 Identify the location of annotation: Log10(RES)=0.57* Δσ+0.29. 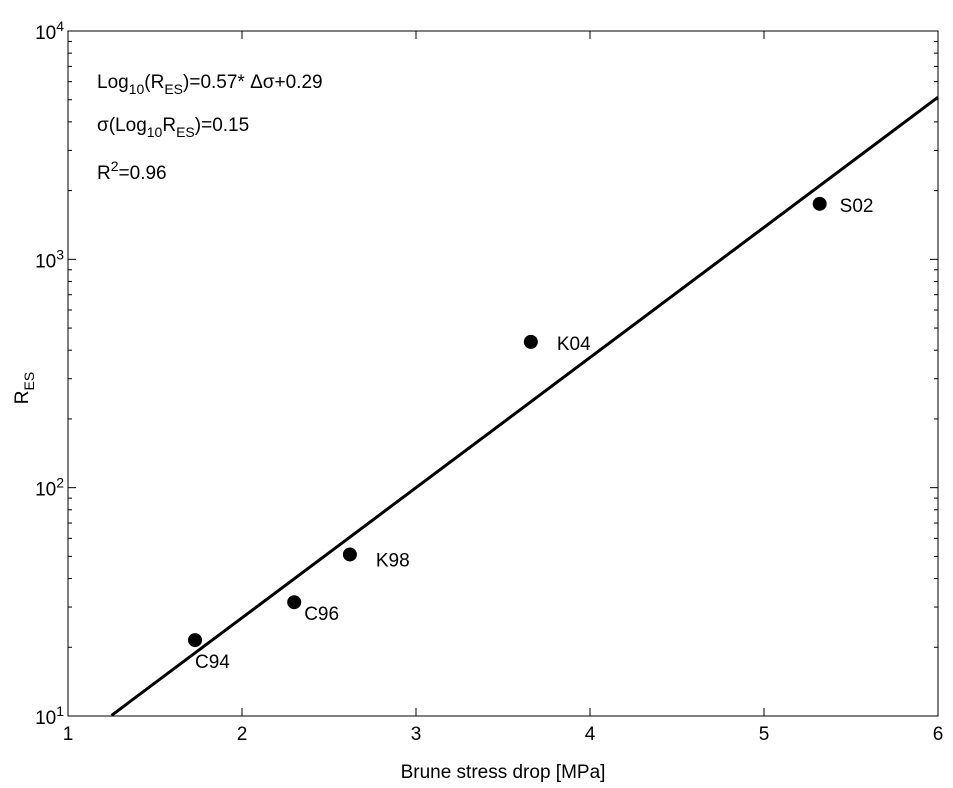
(210, 84).